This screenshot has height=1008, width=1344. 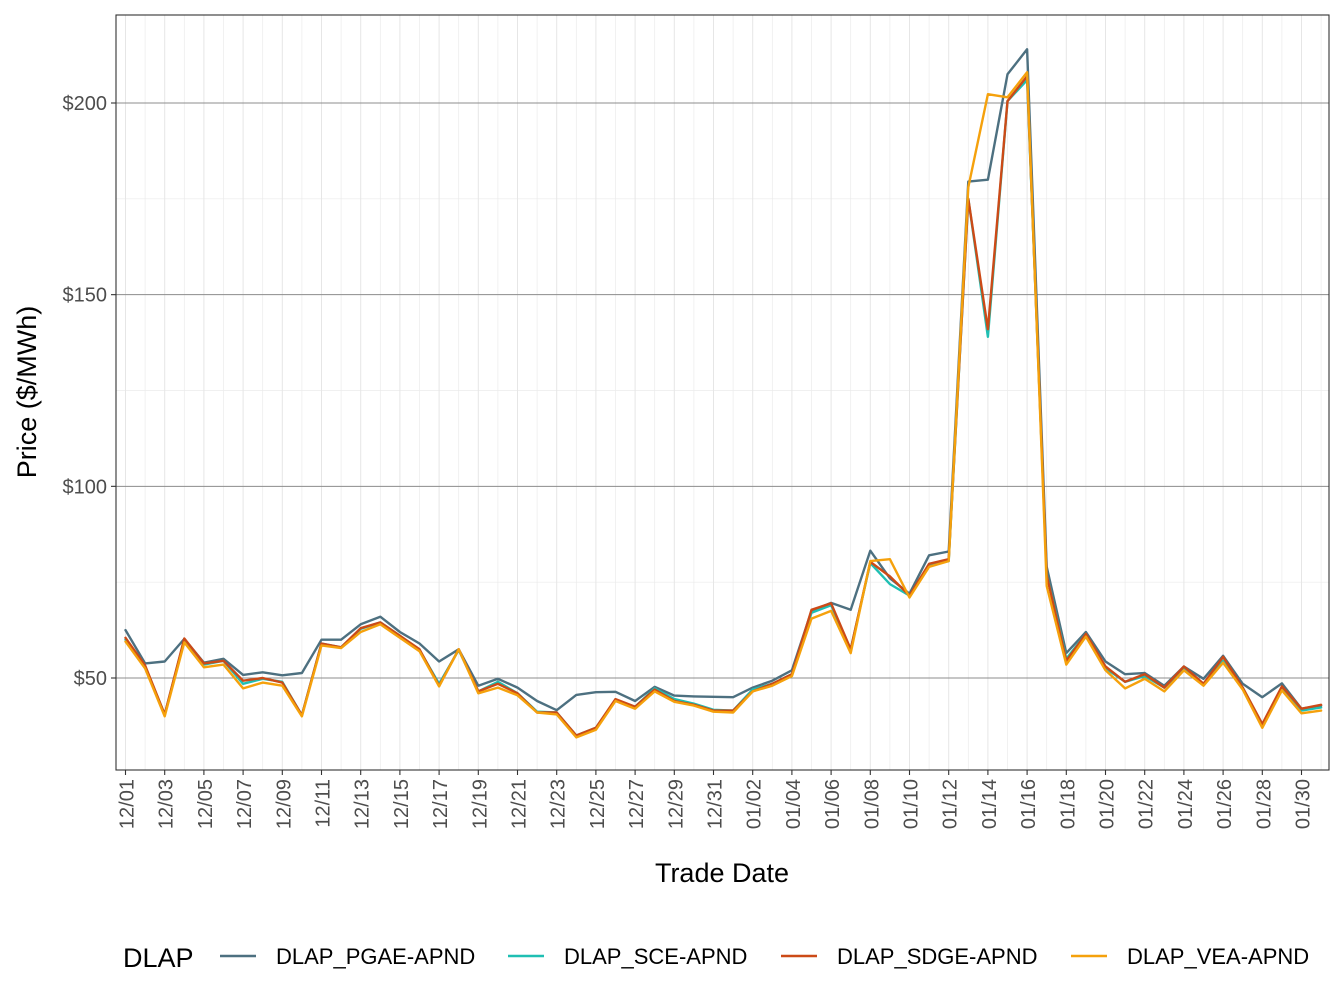 What do you see at coordinates (1147, 804) in the screenshot?
I see `x-tick-label: 01/22` at bounding box center [1147, 804].